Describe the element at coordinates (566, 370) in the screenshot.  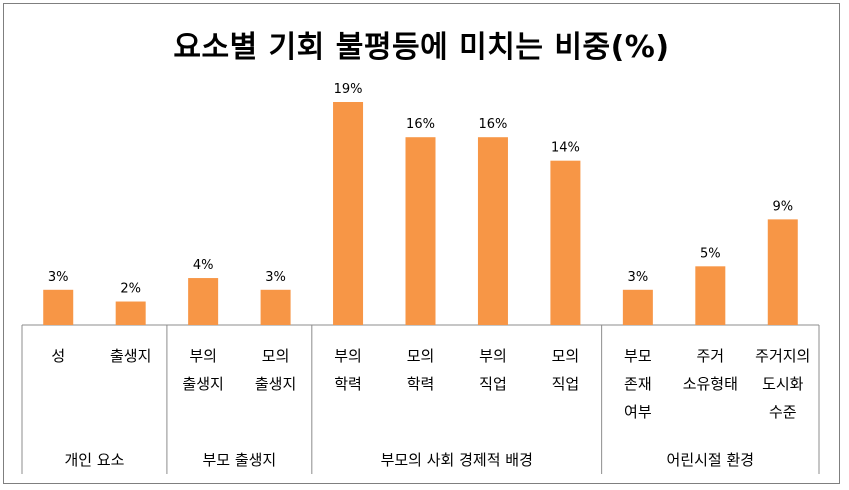
I see `category-label-8: 모의 직업` at that location.